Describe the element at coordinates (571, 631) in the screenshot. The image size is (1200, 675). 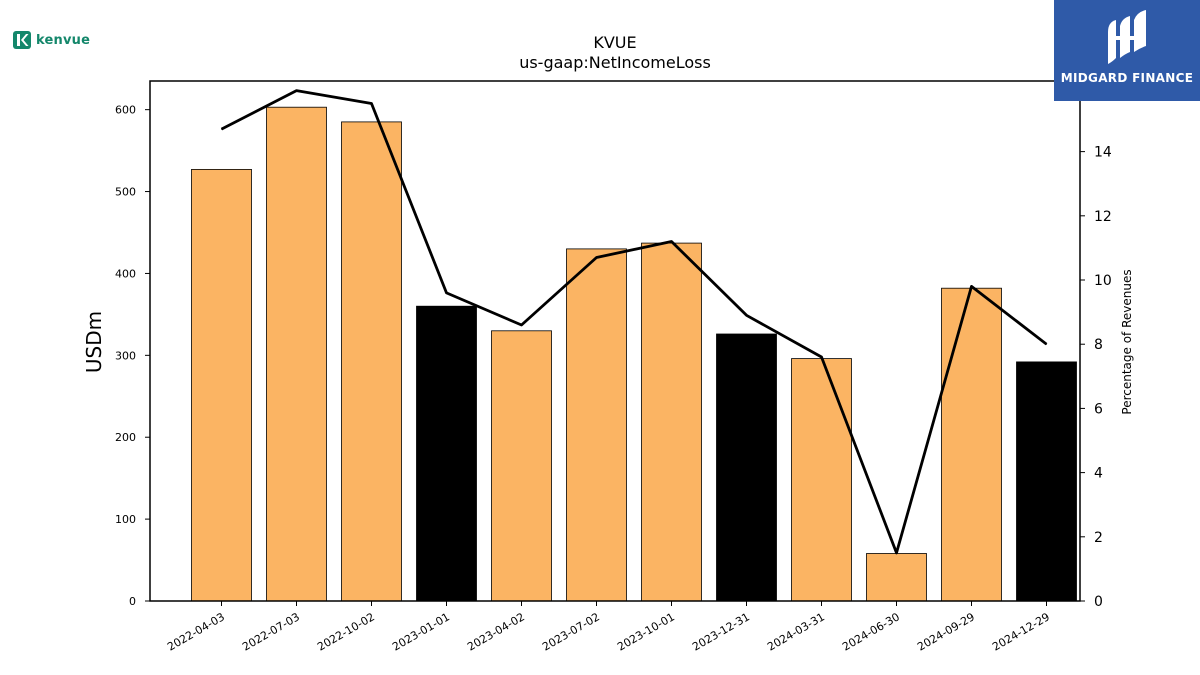
I see `x-tick-label: 2023-07-02` at that location.